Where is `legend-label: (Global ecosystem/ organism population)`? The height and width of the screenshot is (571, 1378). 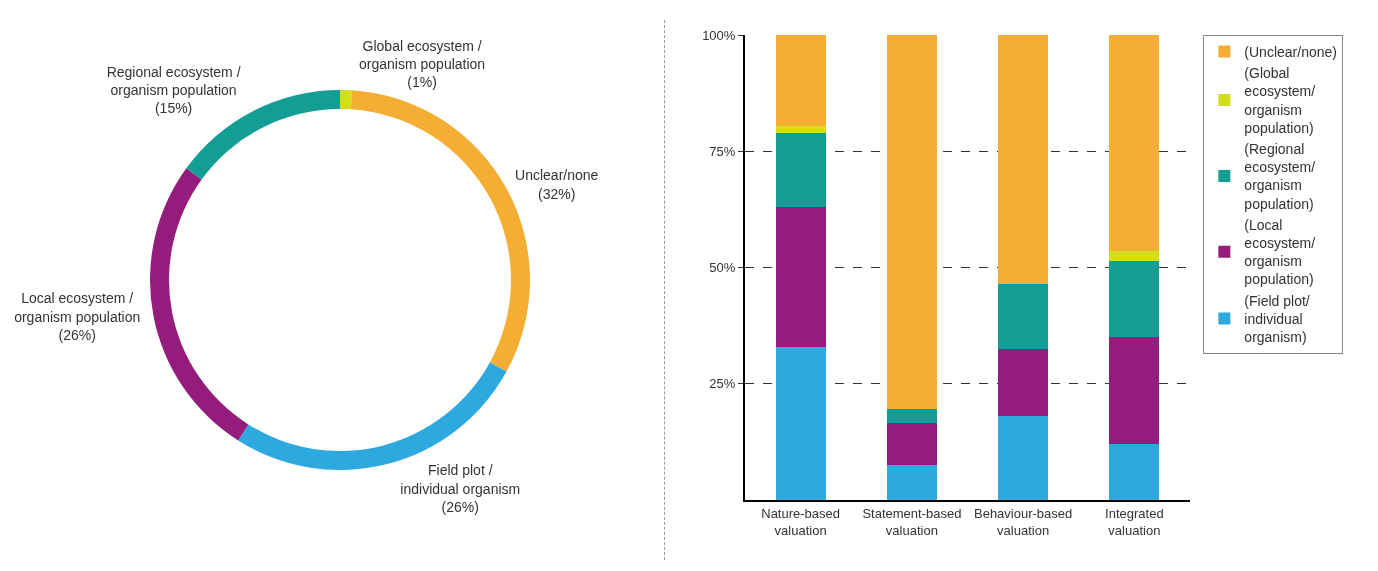
legend-label: (Global ecosystem/ organism population) is located at coordinates (1280, 100).